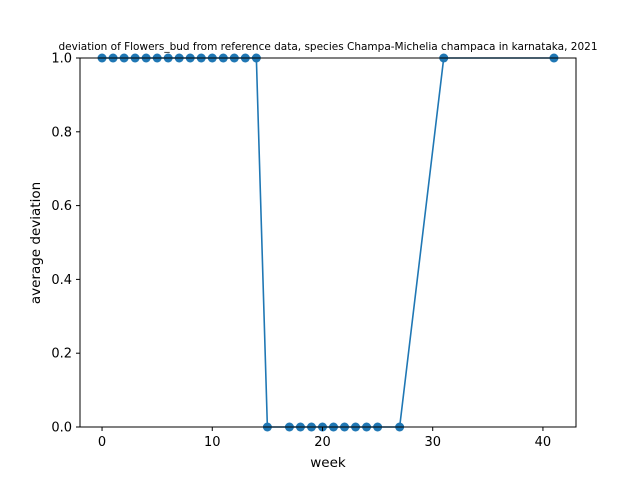 This screenshot has width=640, height=480. Describe the element at coordinates (322, 442) in the screenshot. I see `x-tick-label: 20` at that location.